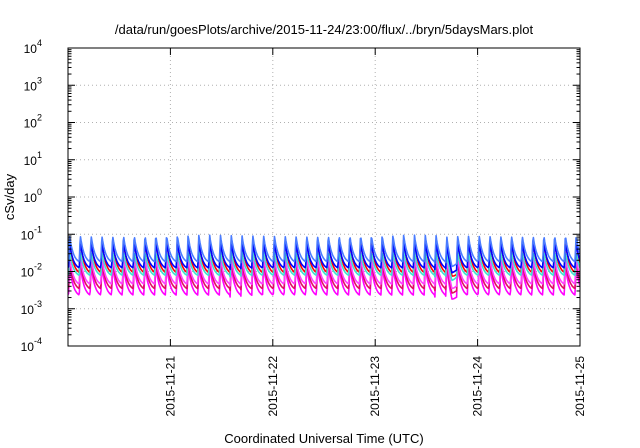 This screenshot has width=640, height=448. What do you see at coordinates (33, 196) in the screenshot?
I see `y-tick-label: 10⁰` at bounding box center [33, 196].